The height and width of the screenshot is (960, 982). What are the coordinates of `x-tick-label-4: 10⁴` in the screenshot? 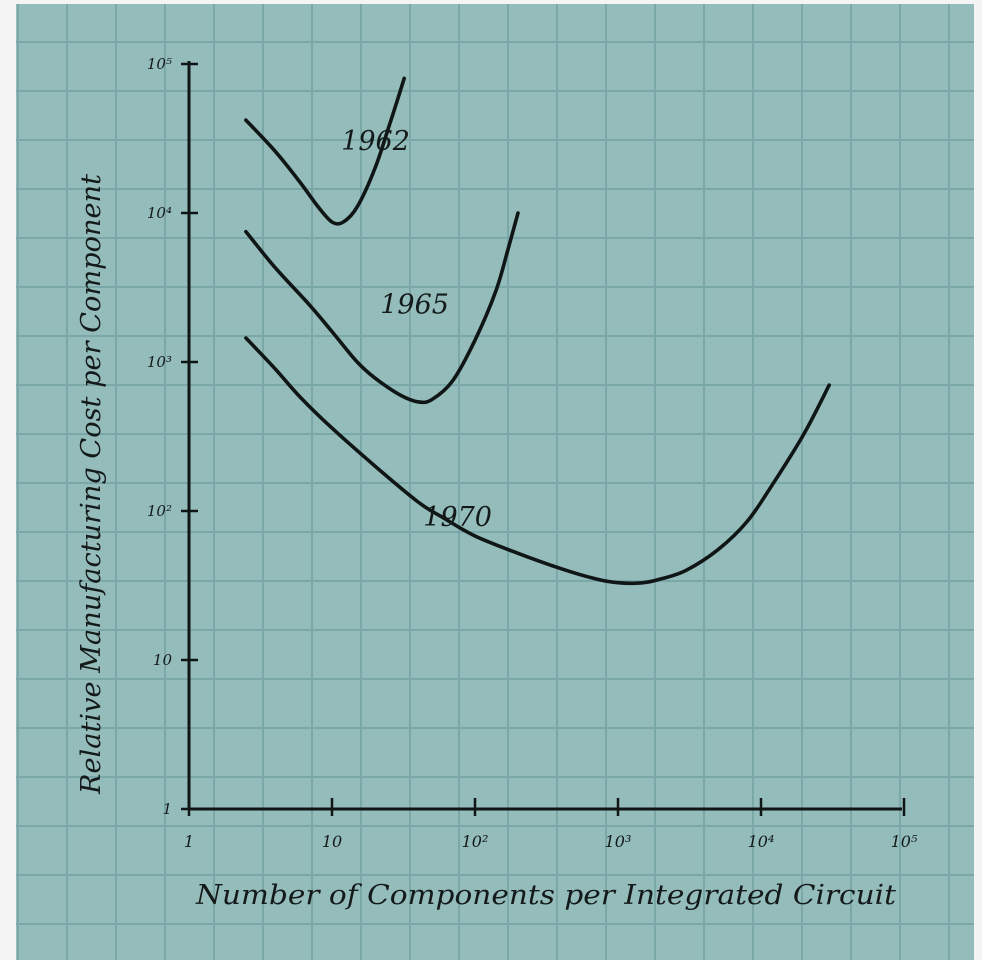 It's located at (761, 841).